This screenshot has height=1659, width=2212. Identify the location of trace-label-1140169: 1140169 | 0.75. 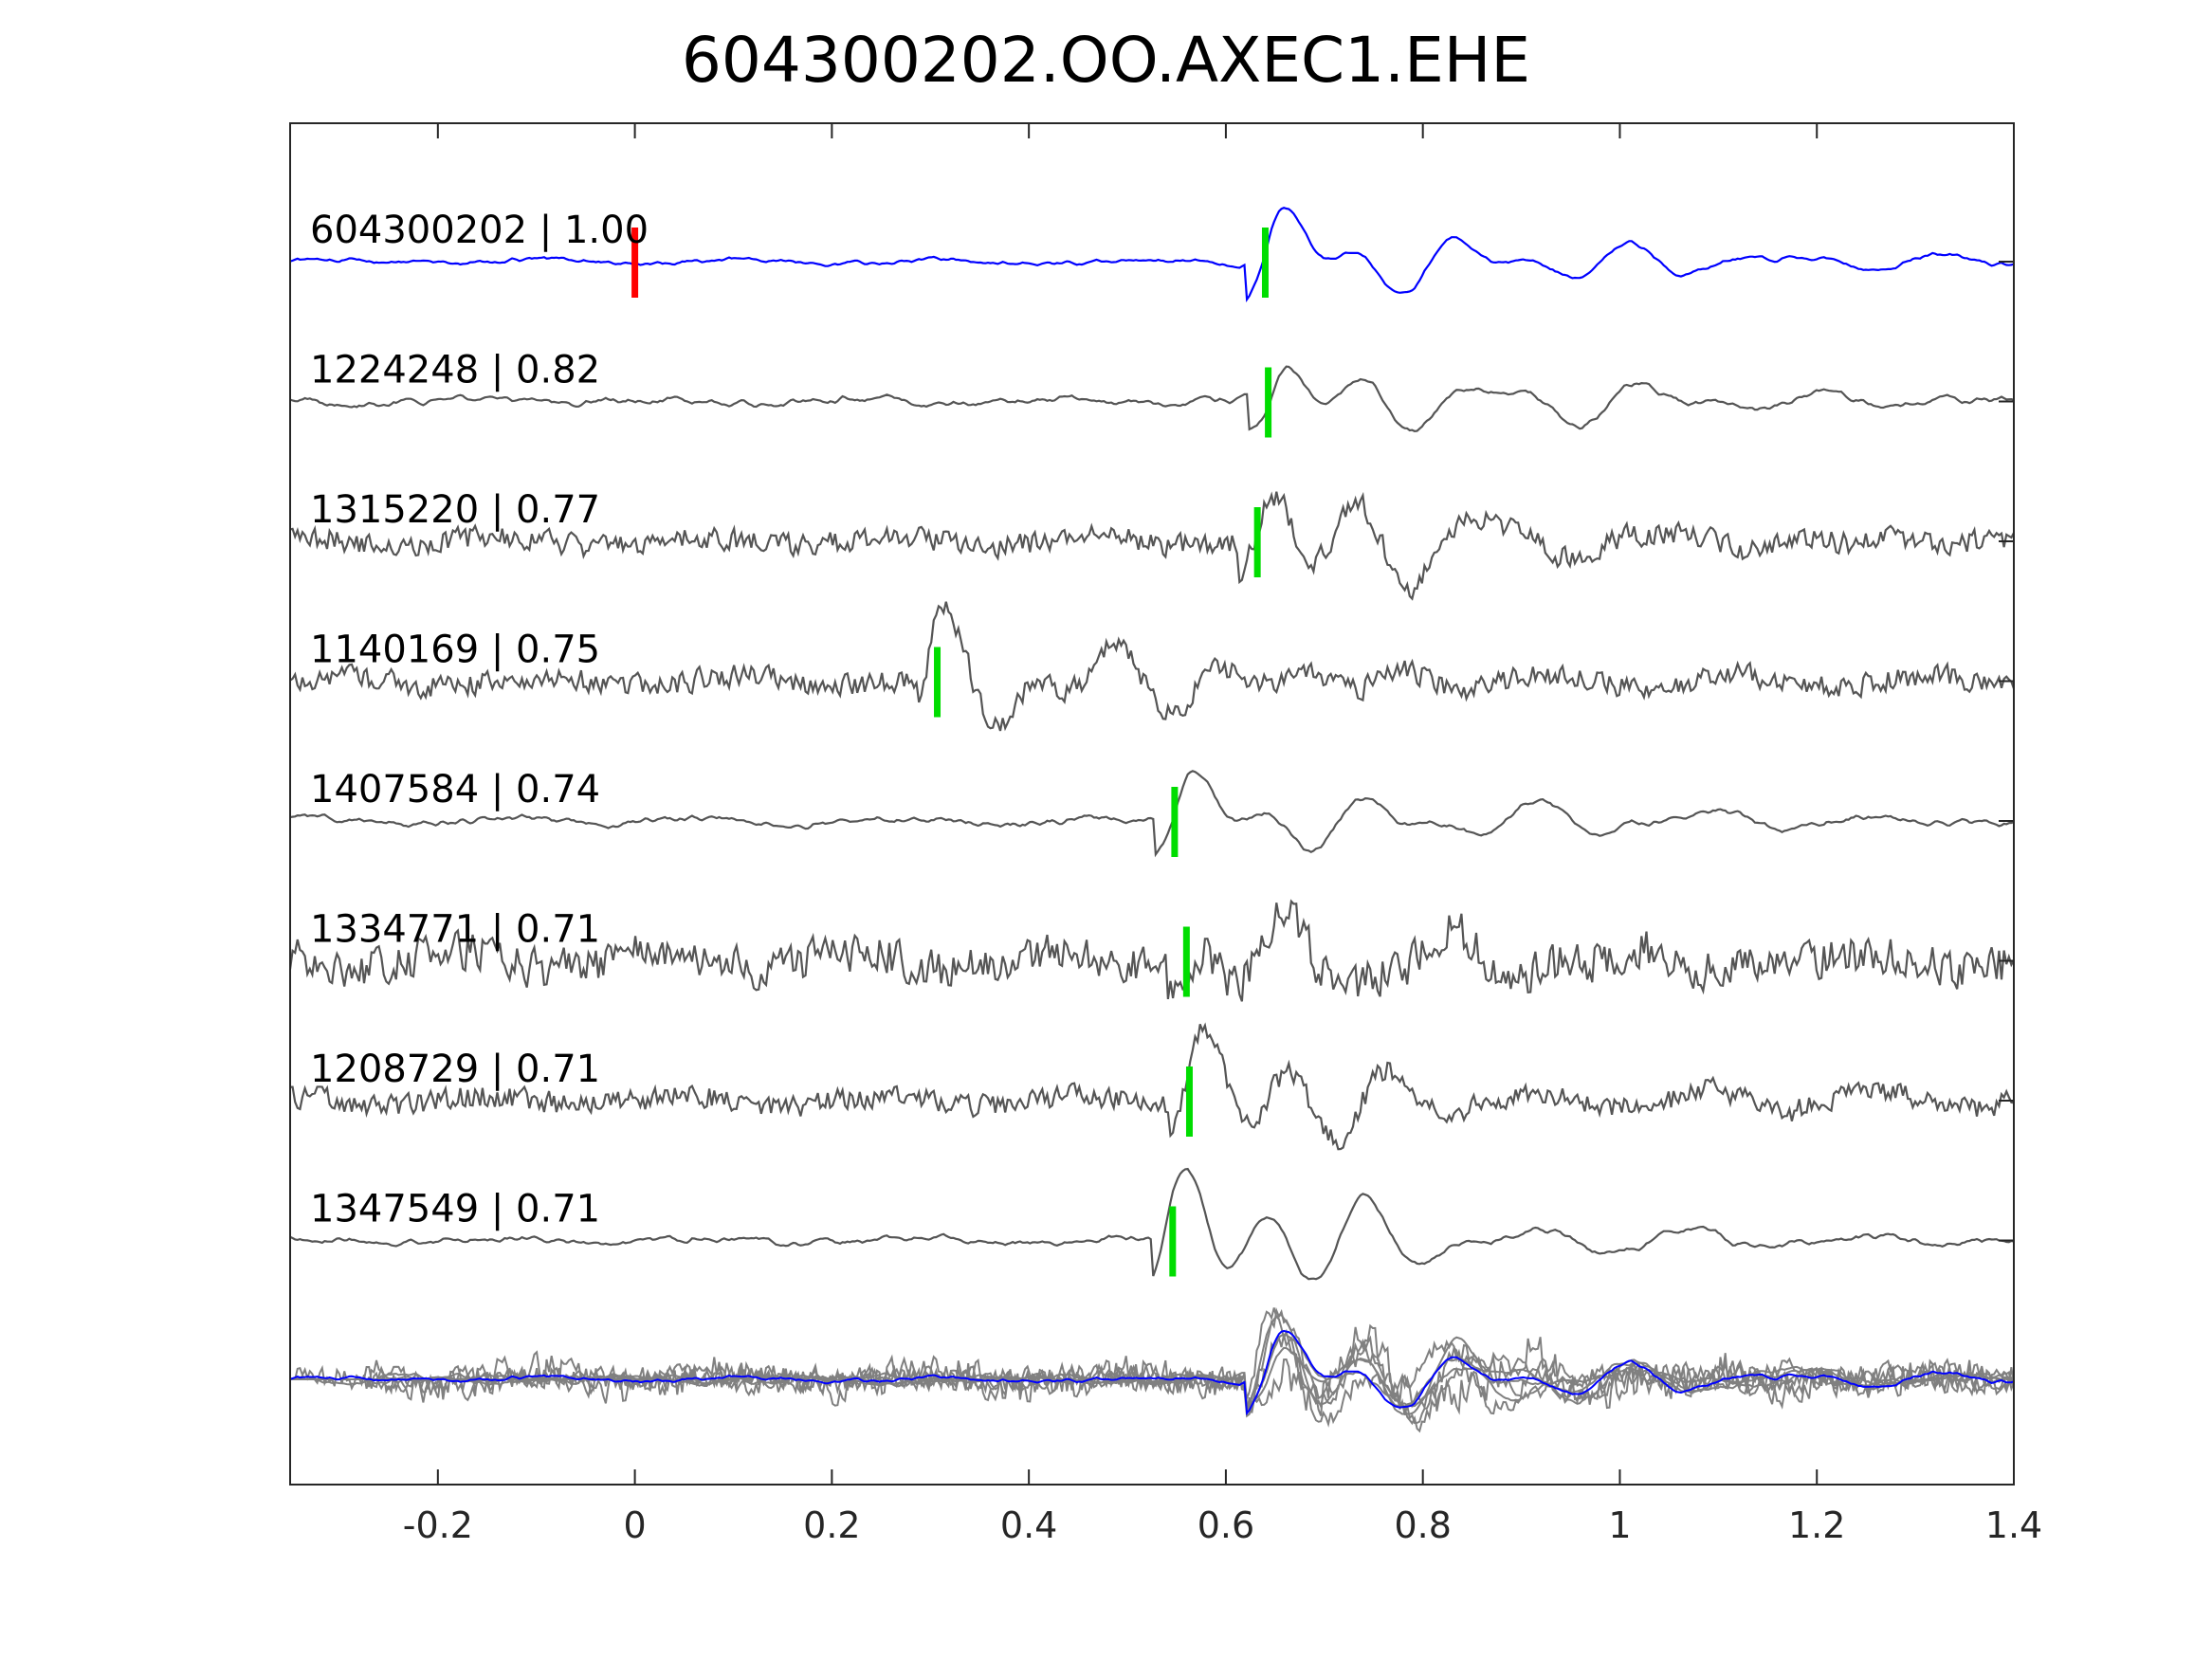
(455, 650).